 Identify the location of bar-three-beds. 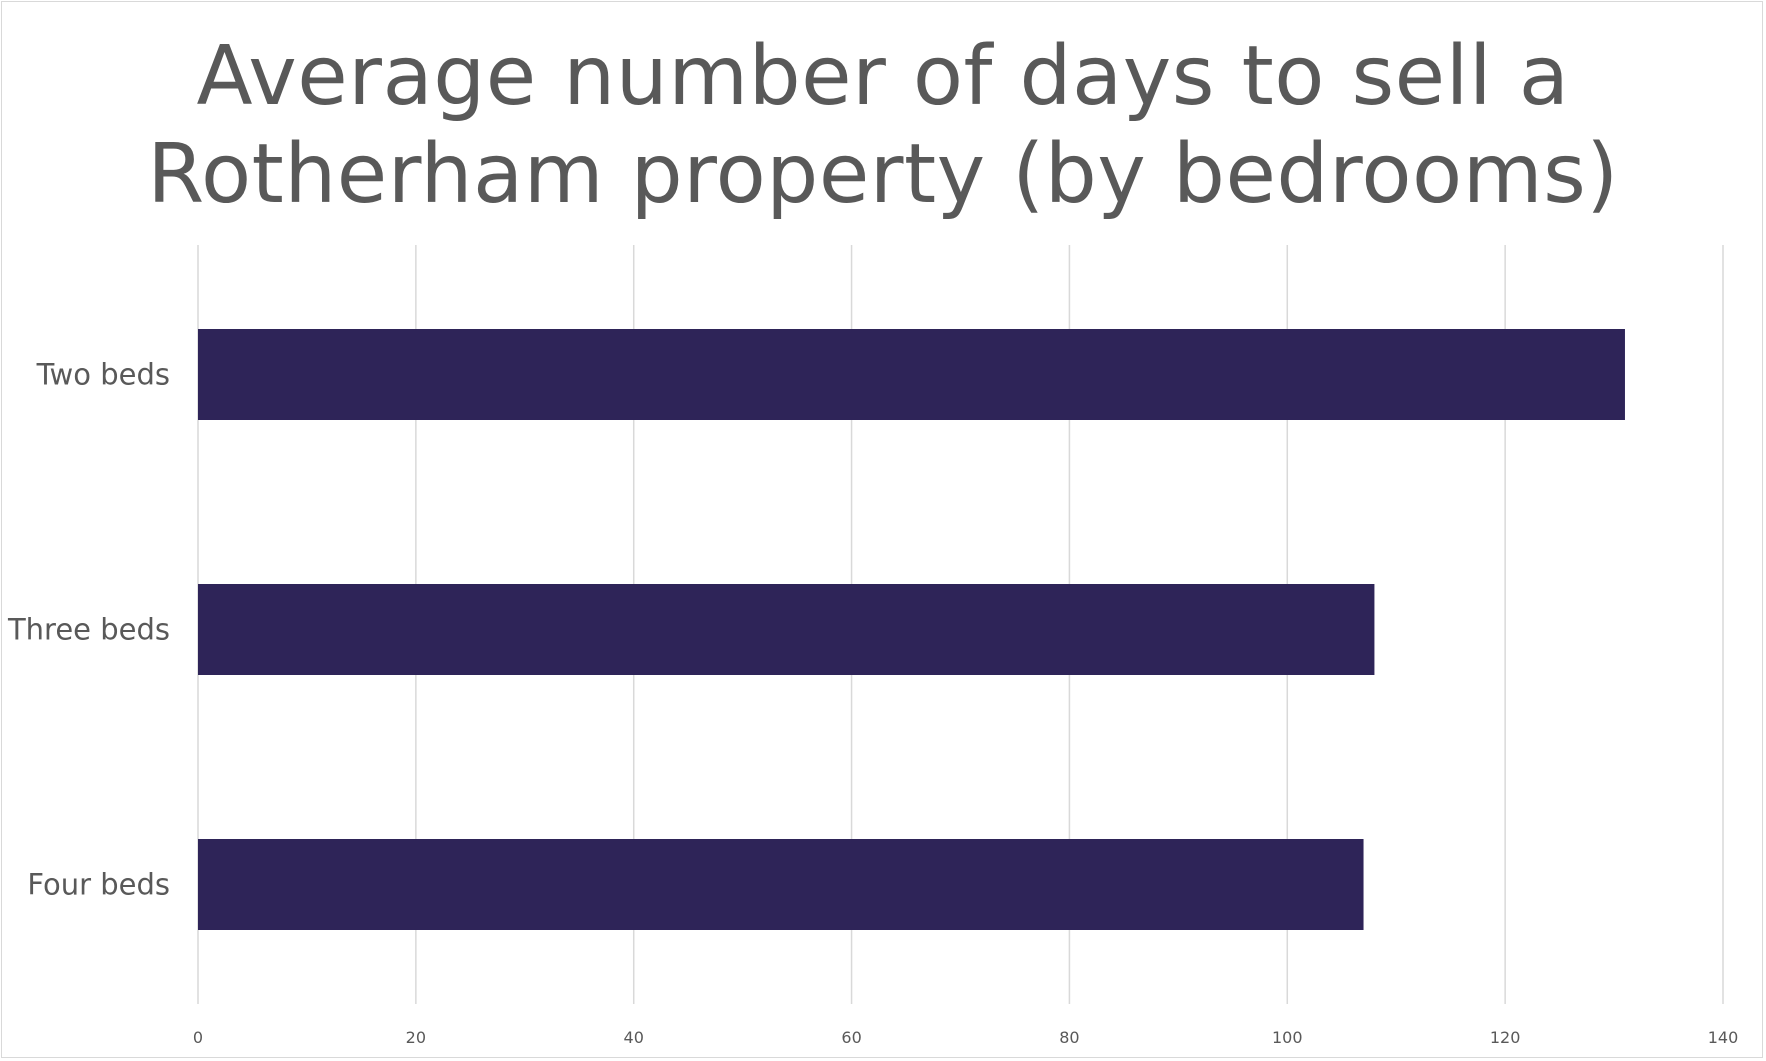
(786, 629).